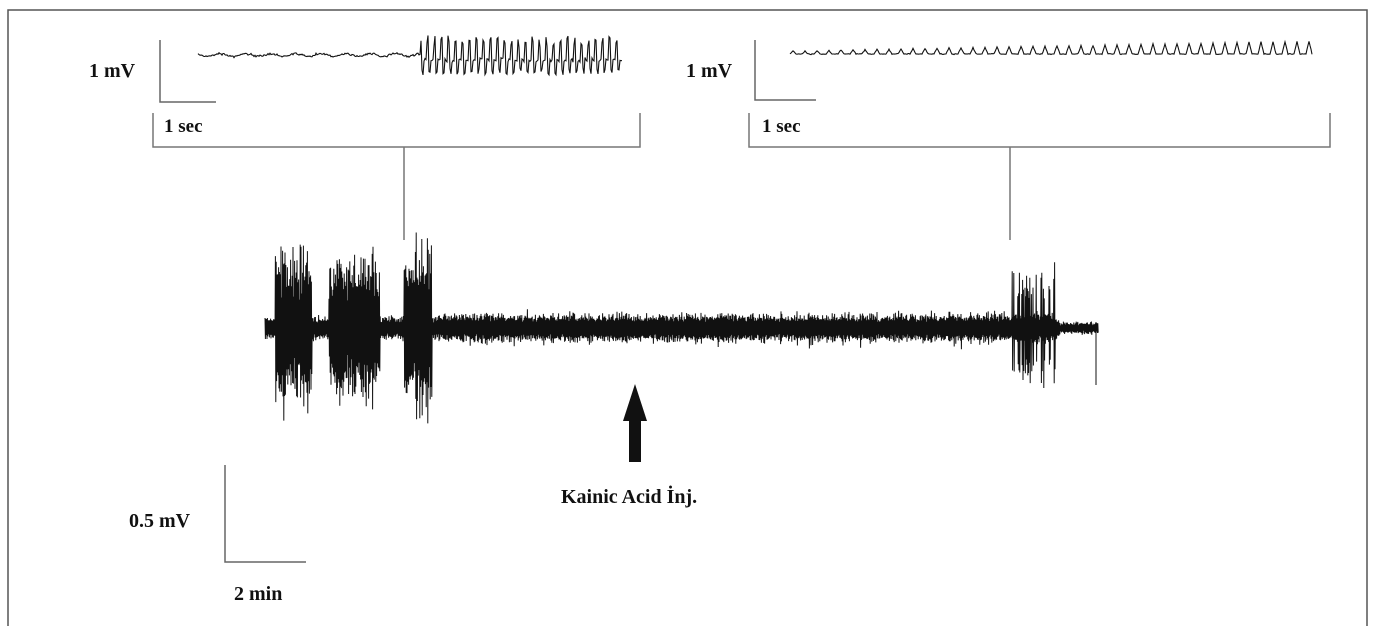  Describe the element at coordinates (1039, 176) in the screenshot. I see `right-inset-bracket` at that location.